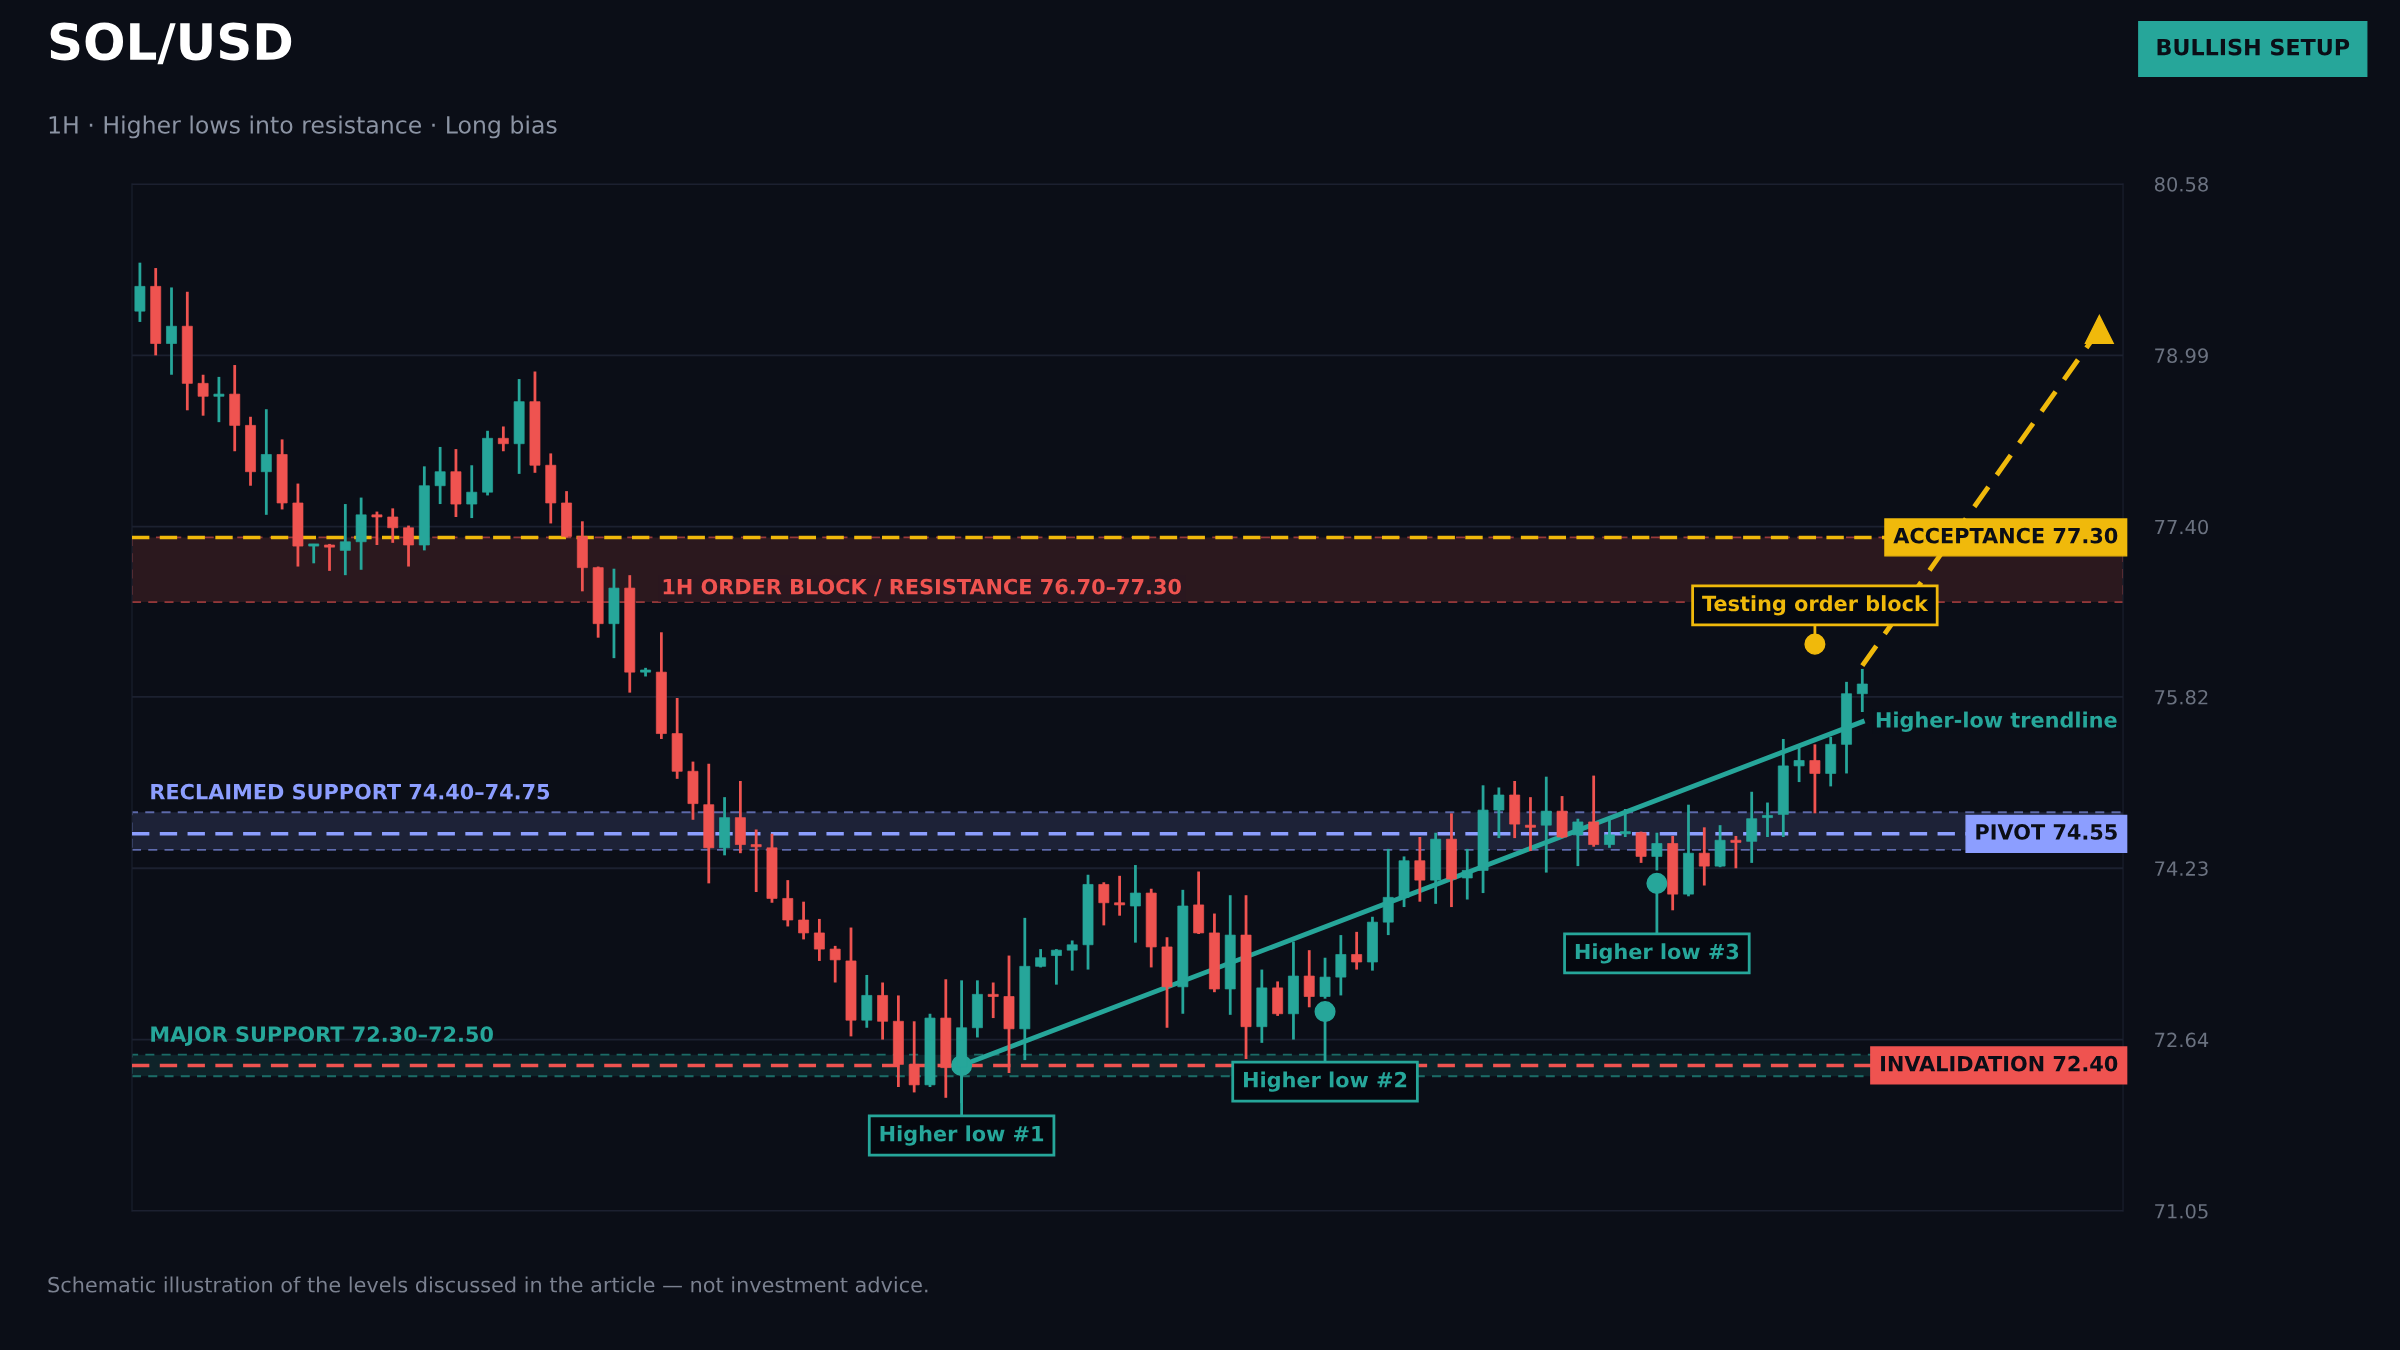 This screenshot has height=1350, width=2400. I want to click on y-tick-label: 80.58, so click(2181, 184).